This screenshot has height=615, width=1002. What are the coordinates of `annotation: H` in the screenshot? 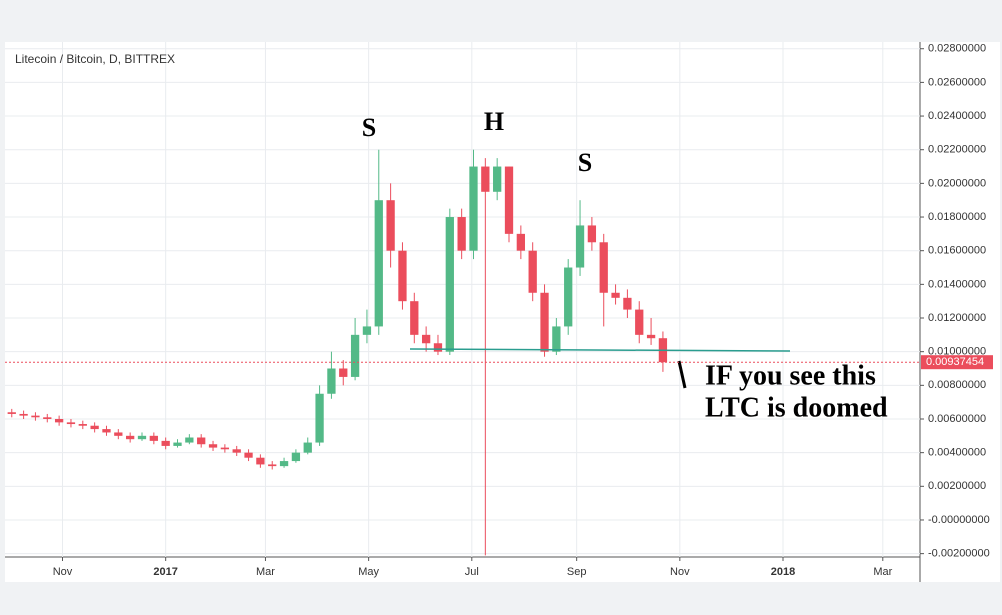 It's located at (494, 121).